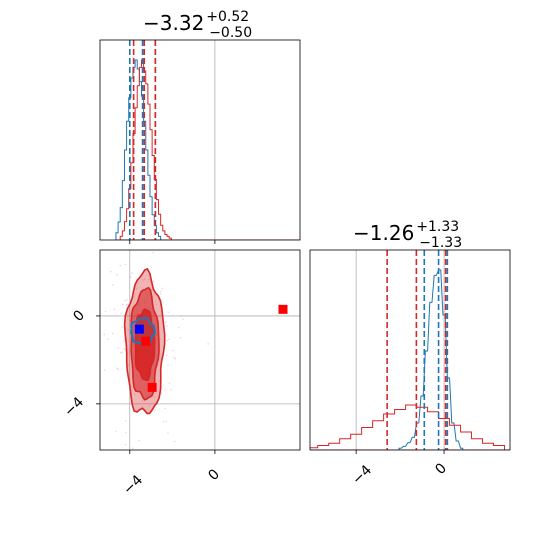  I want to click on y-tick-label: −4, so click(74, 407).